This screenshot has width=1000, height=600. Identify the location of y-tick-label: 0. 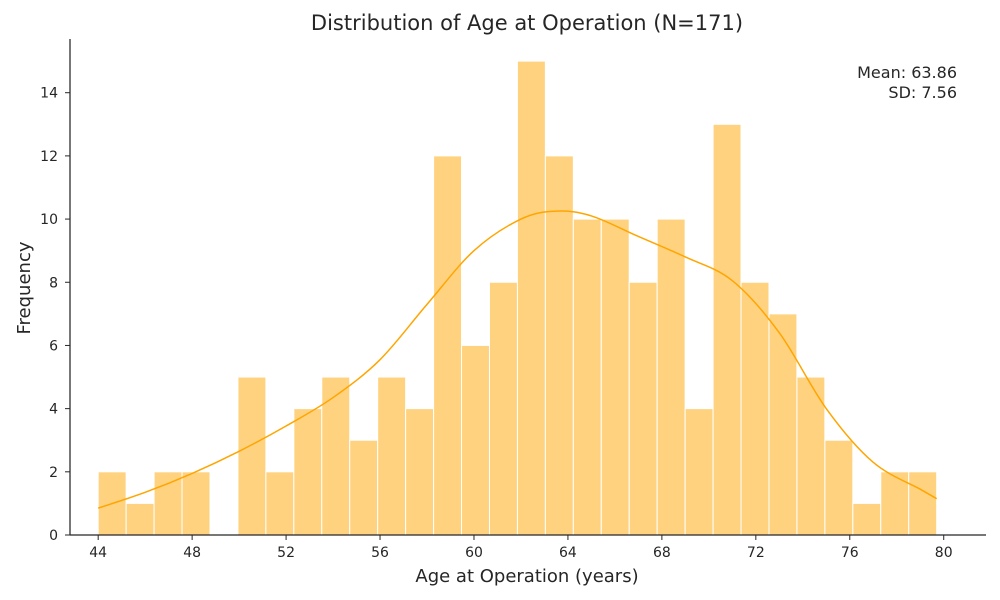
(53, 536).